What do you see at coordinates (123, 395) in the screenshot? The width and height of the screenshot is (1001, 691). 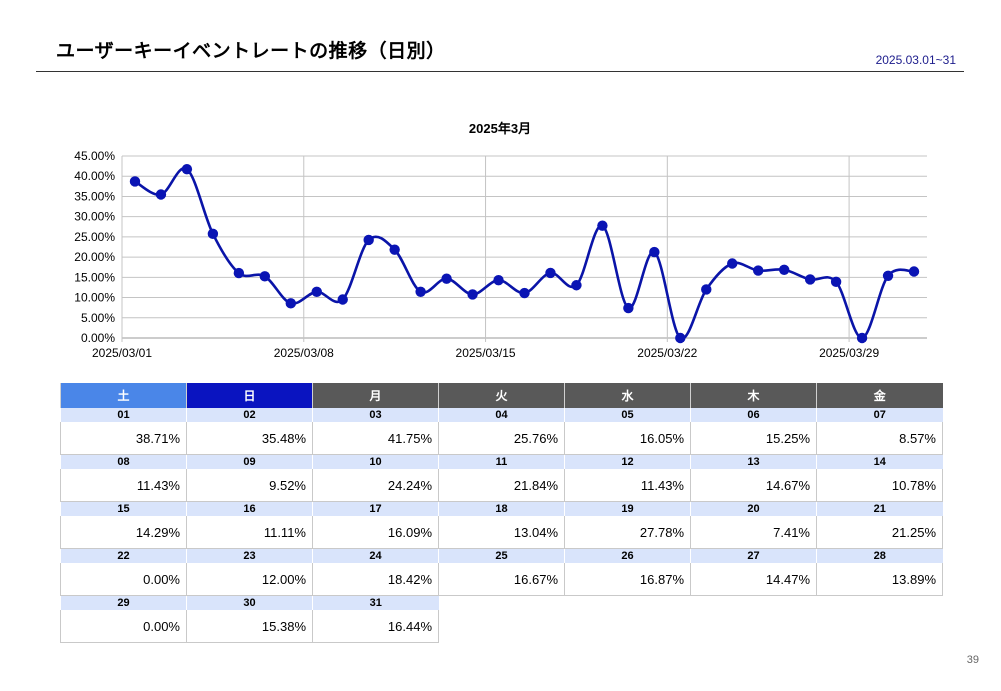 I see `weekday-header: 土` at bounding box center [123, 395].